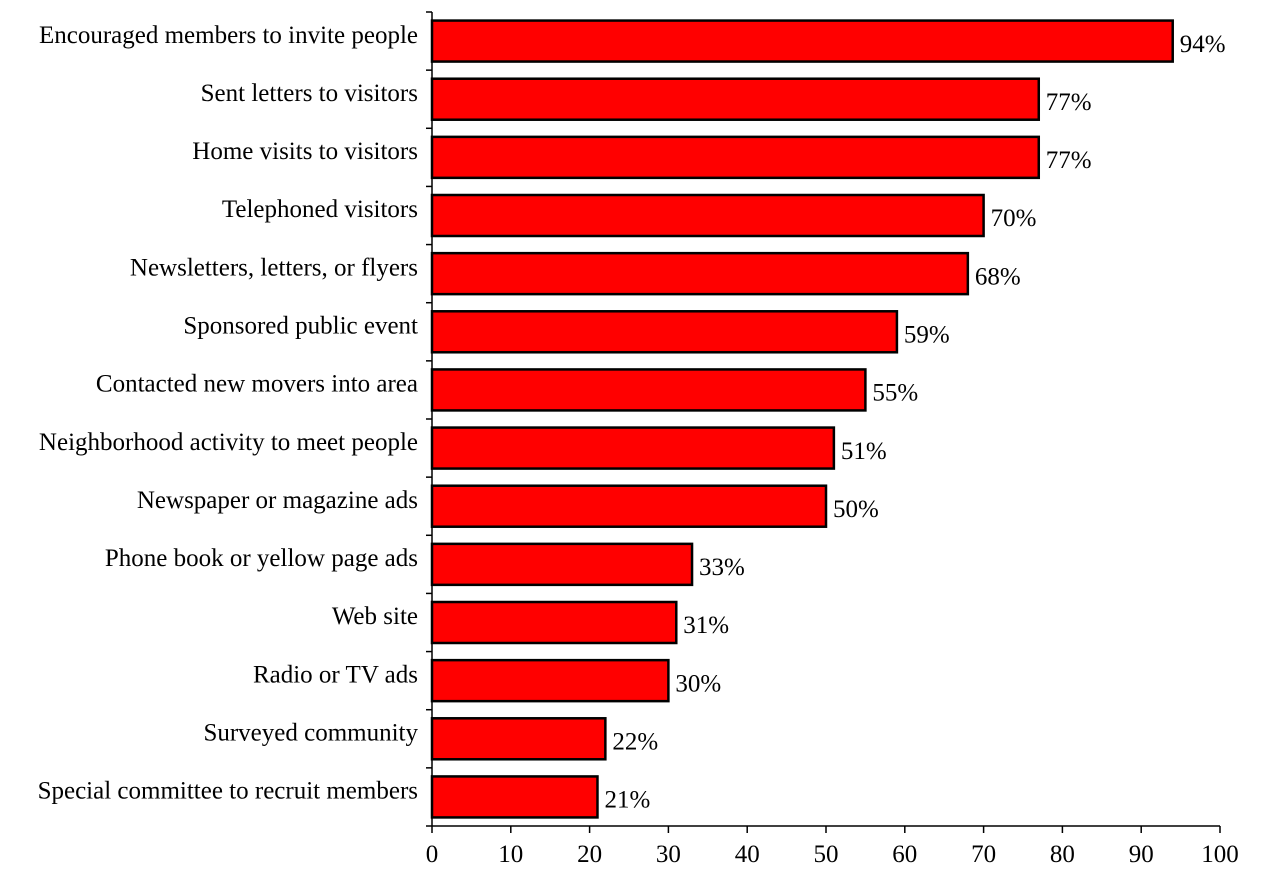  I want to click on x-tick-label: 40, so click(747, 854).